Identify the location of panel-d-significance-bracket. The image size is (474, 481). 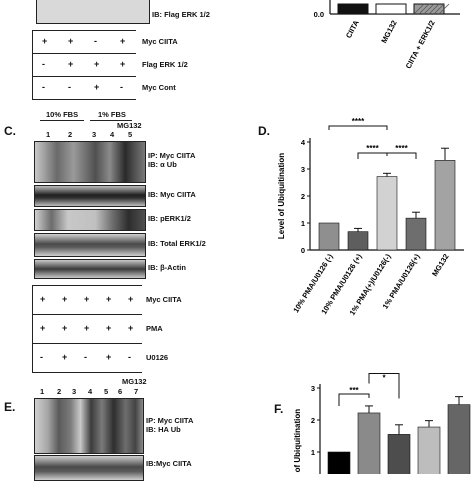
(401, 155).